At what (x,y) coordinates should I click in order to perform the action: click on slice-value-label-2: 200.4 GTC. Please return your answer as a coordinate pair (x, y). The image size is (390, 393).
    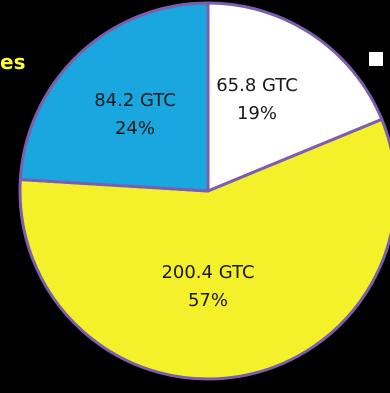
    Looking at the image, I should click on (207, 272).